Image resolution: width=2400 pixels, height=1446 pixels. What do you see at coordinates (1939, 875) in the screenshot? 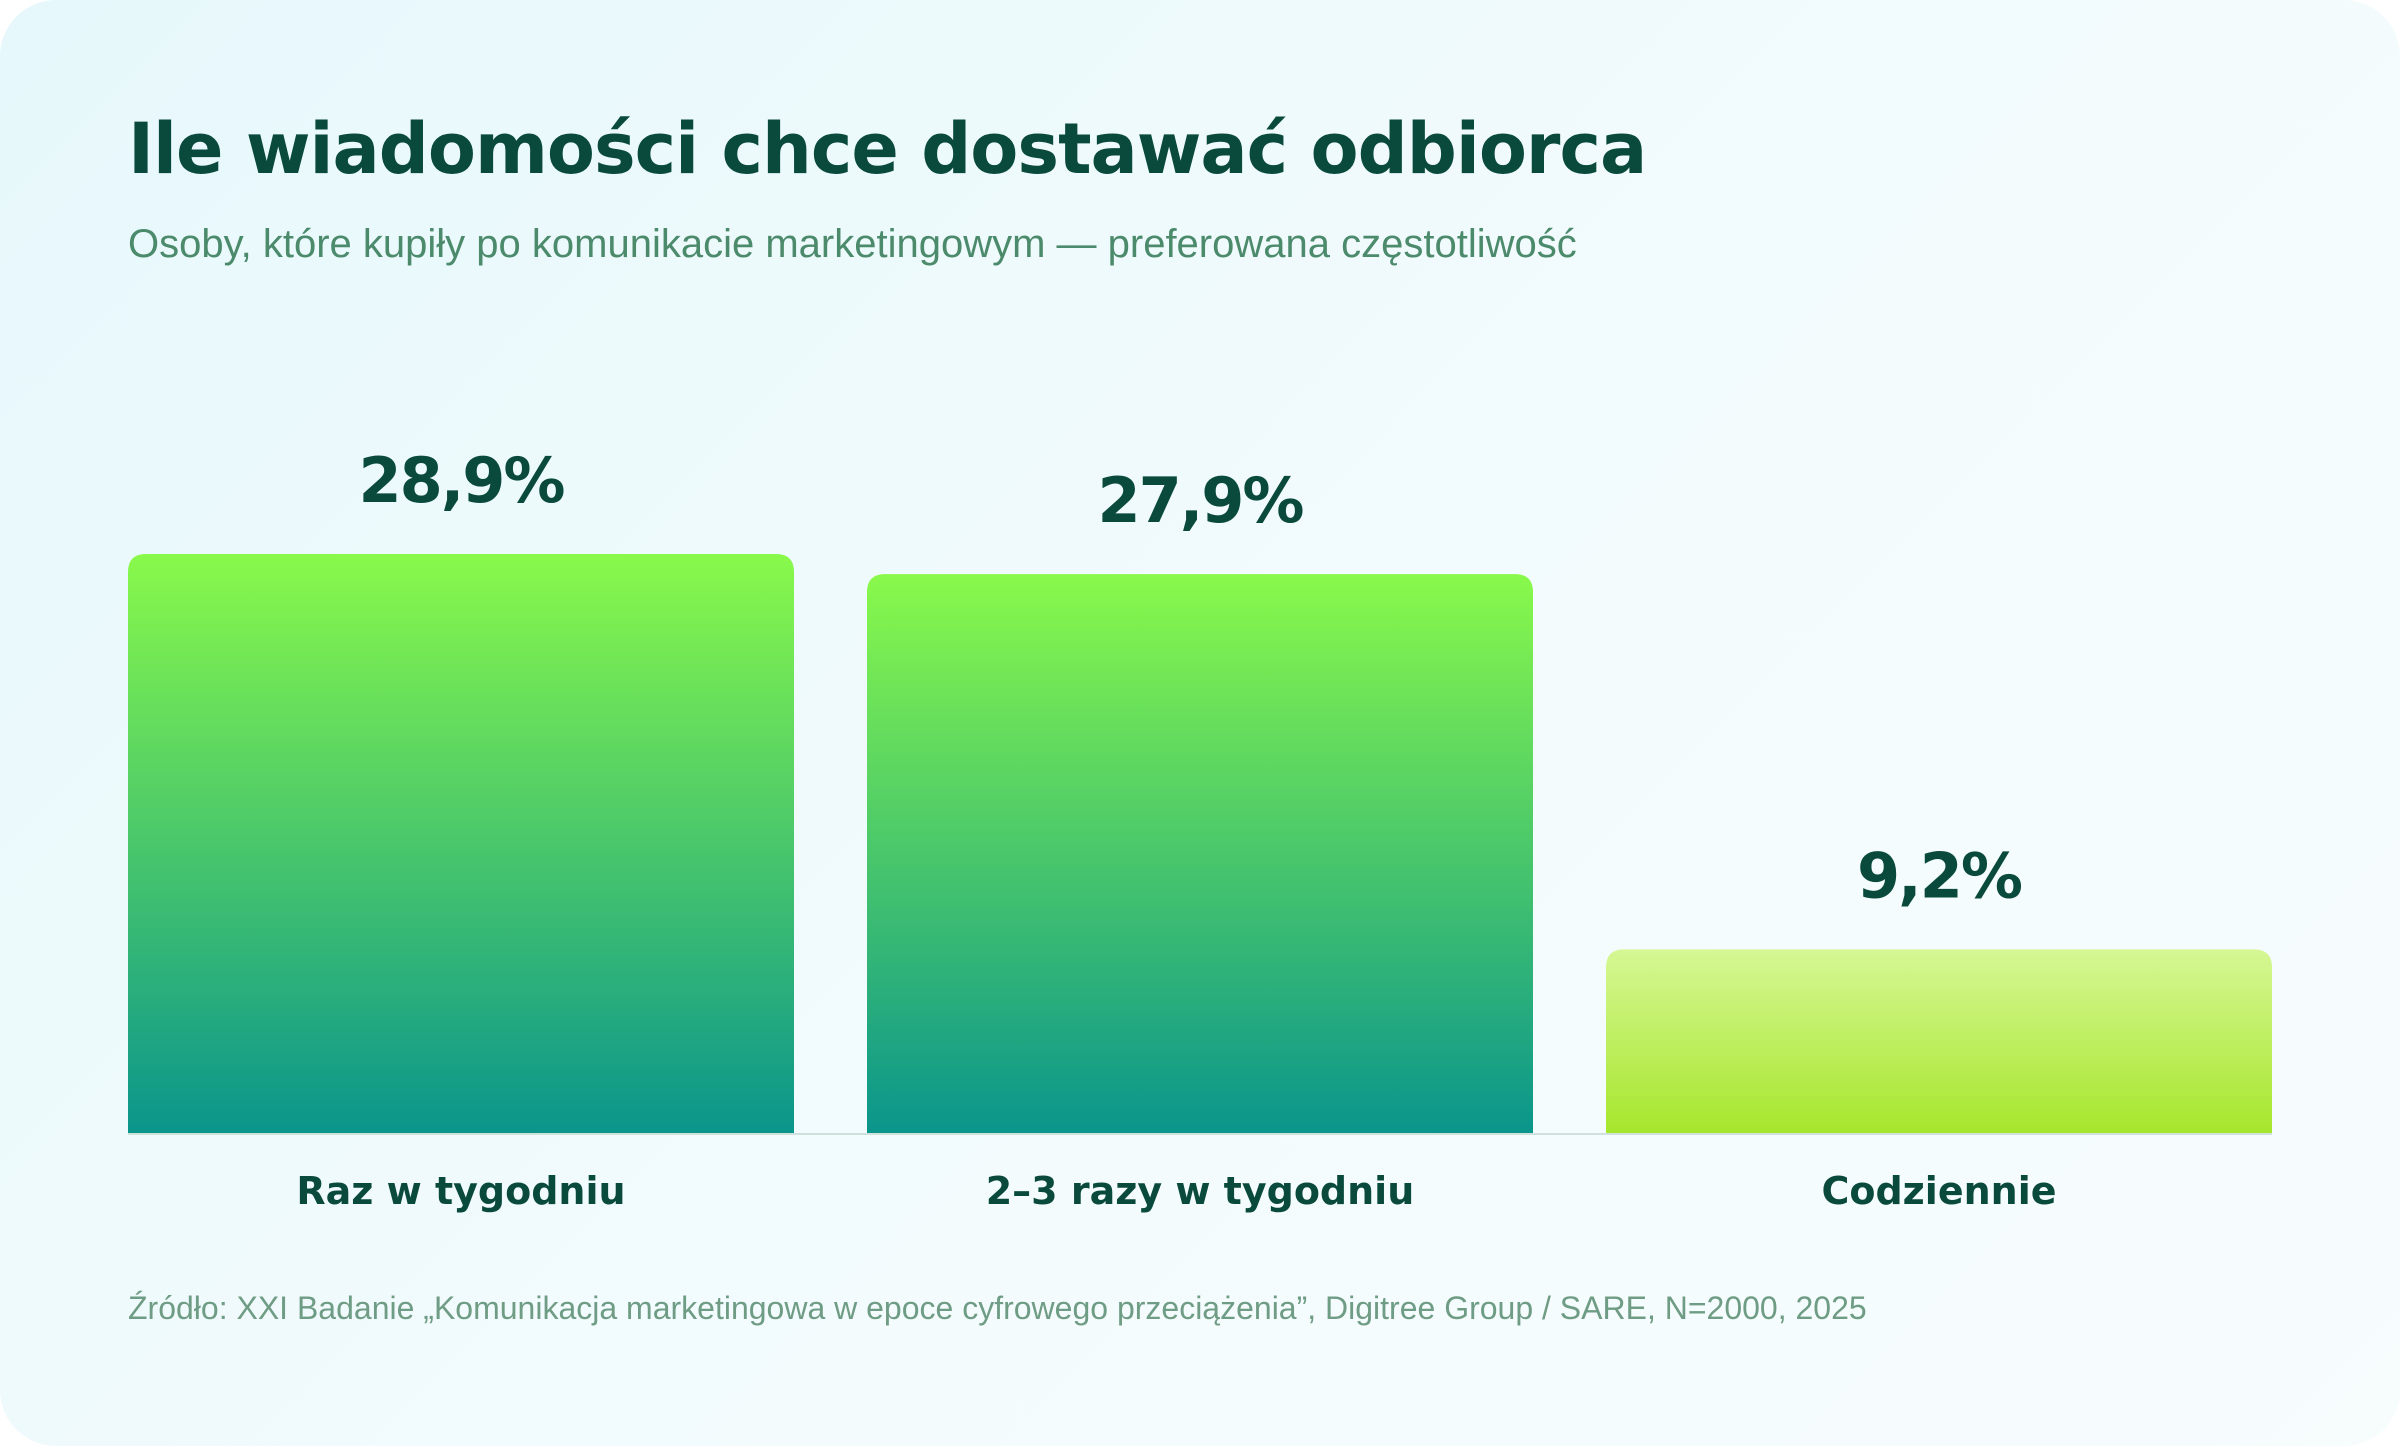
I see `value-label-3: 9,2%` at bounding box center [1939, 875].